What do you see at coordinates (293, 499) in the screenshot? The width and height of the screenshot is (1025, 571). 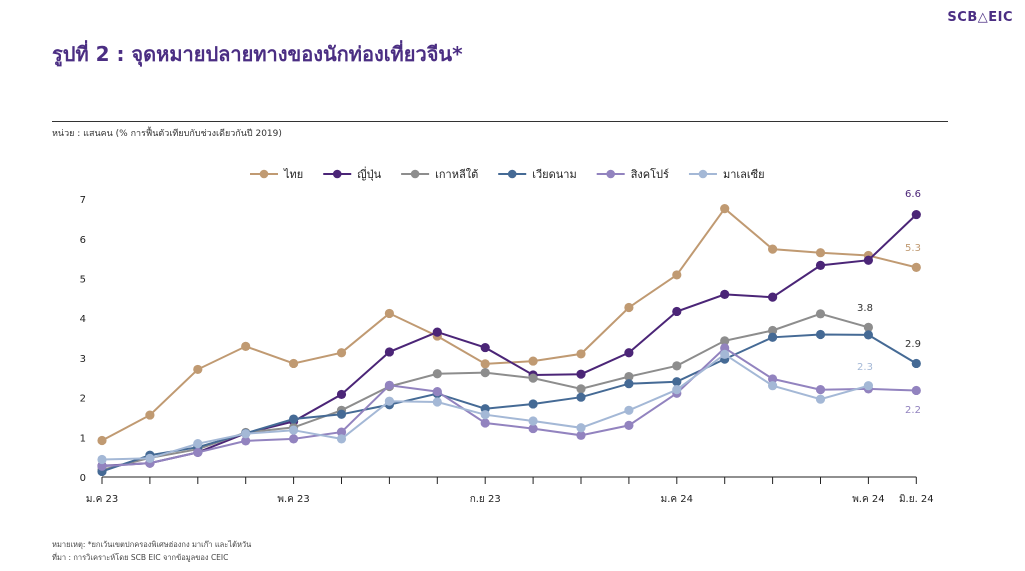 I see `x-tick-label: พ.ค 23` at bounding box center [293, 499].